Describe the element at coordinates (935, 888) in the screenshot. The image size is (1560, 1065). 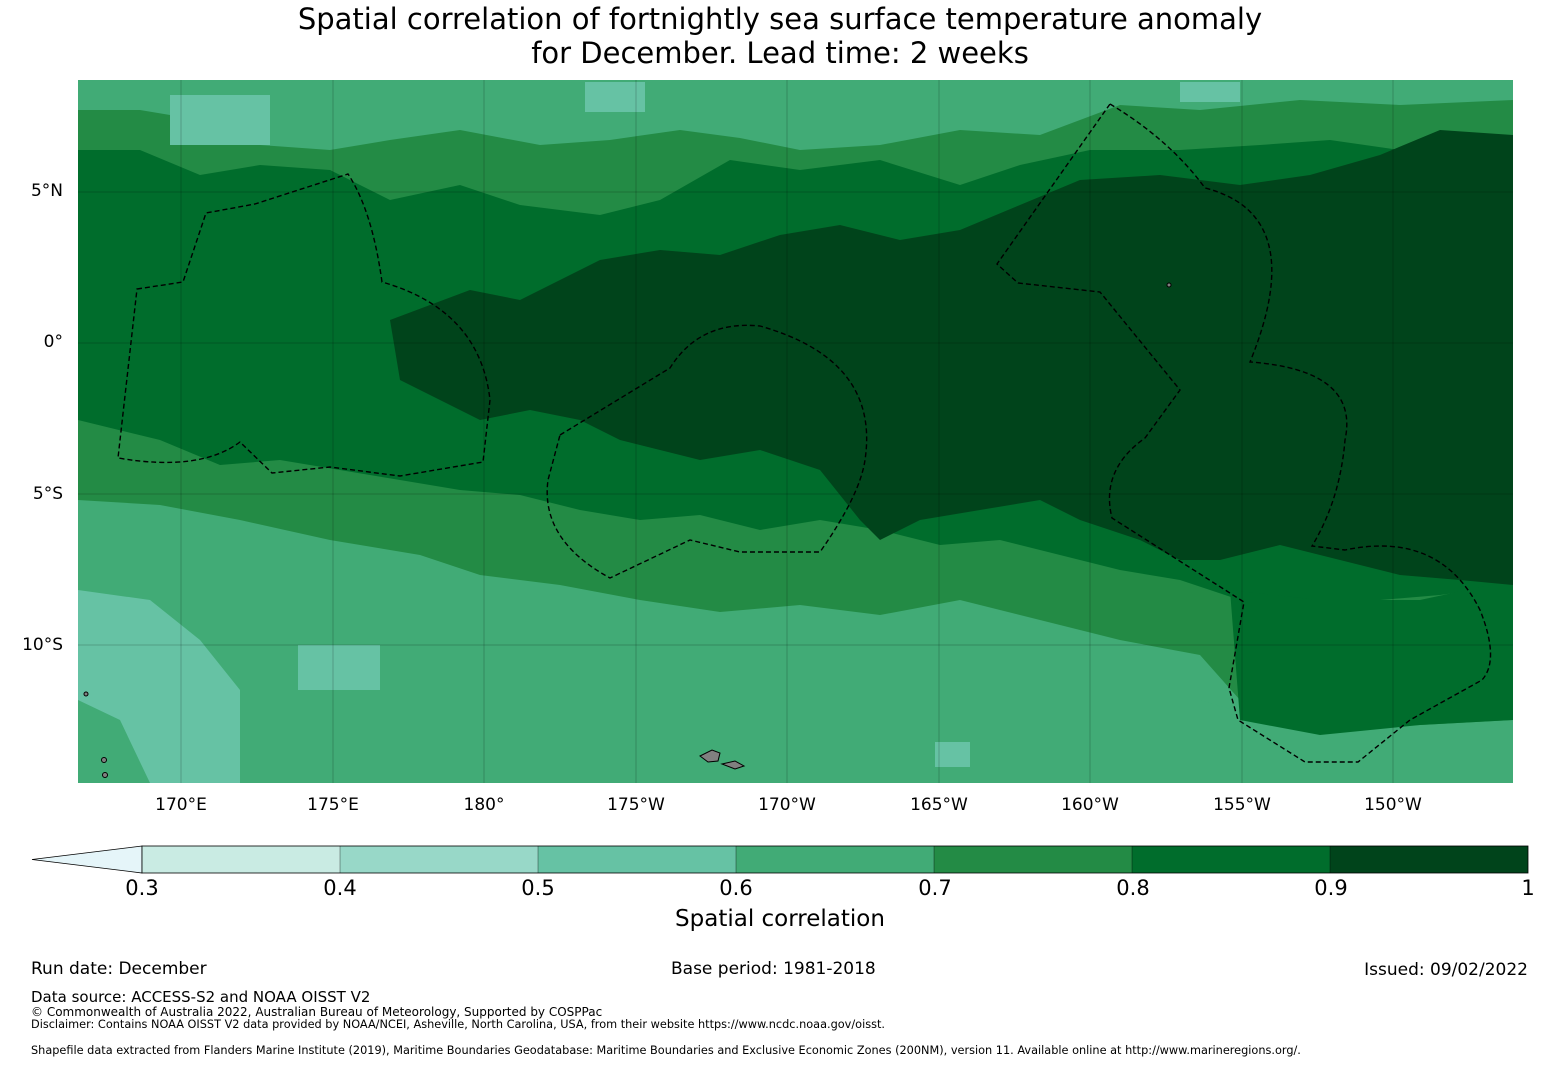
I see `colorbar-tick: 0.7` at that location.